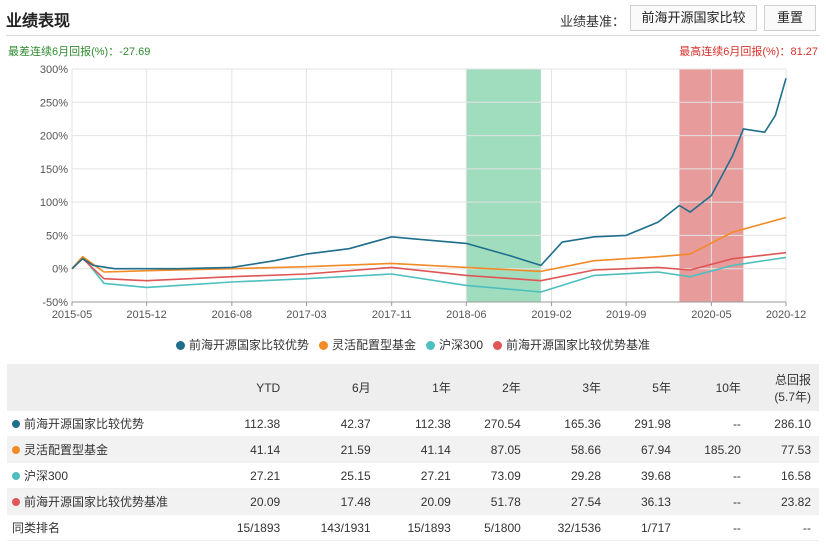 The image size is (826, 551). What do you see at coordinates (748, 52) in the screenshot?
I see `best-6m-return: 最高连续6月回报(%)：81.27` at bounding box center [748, 52].